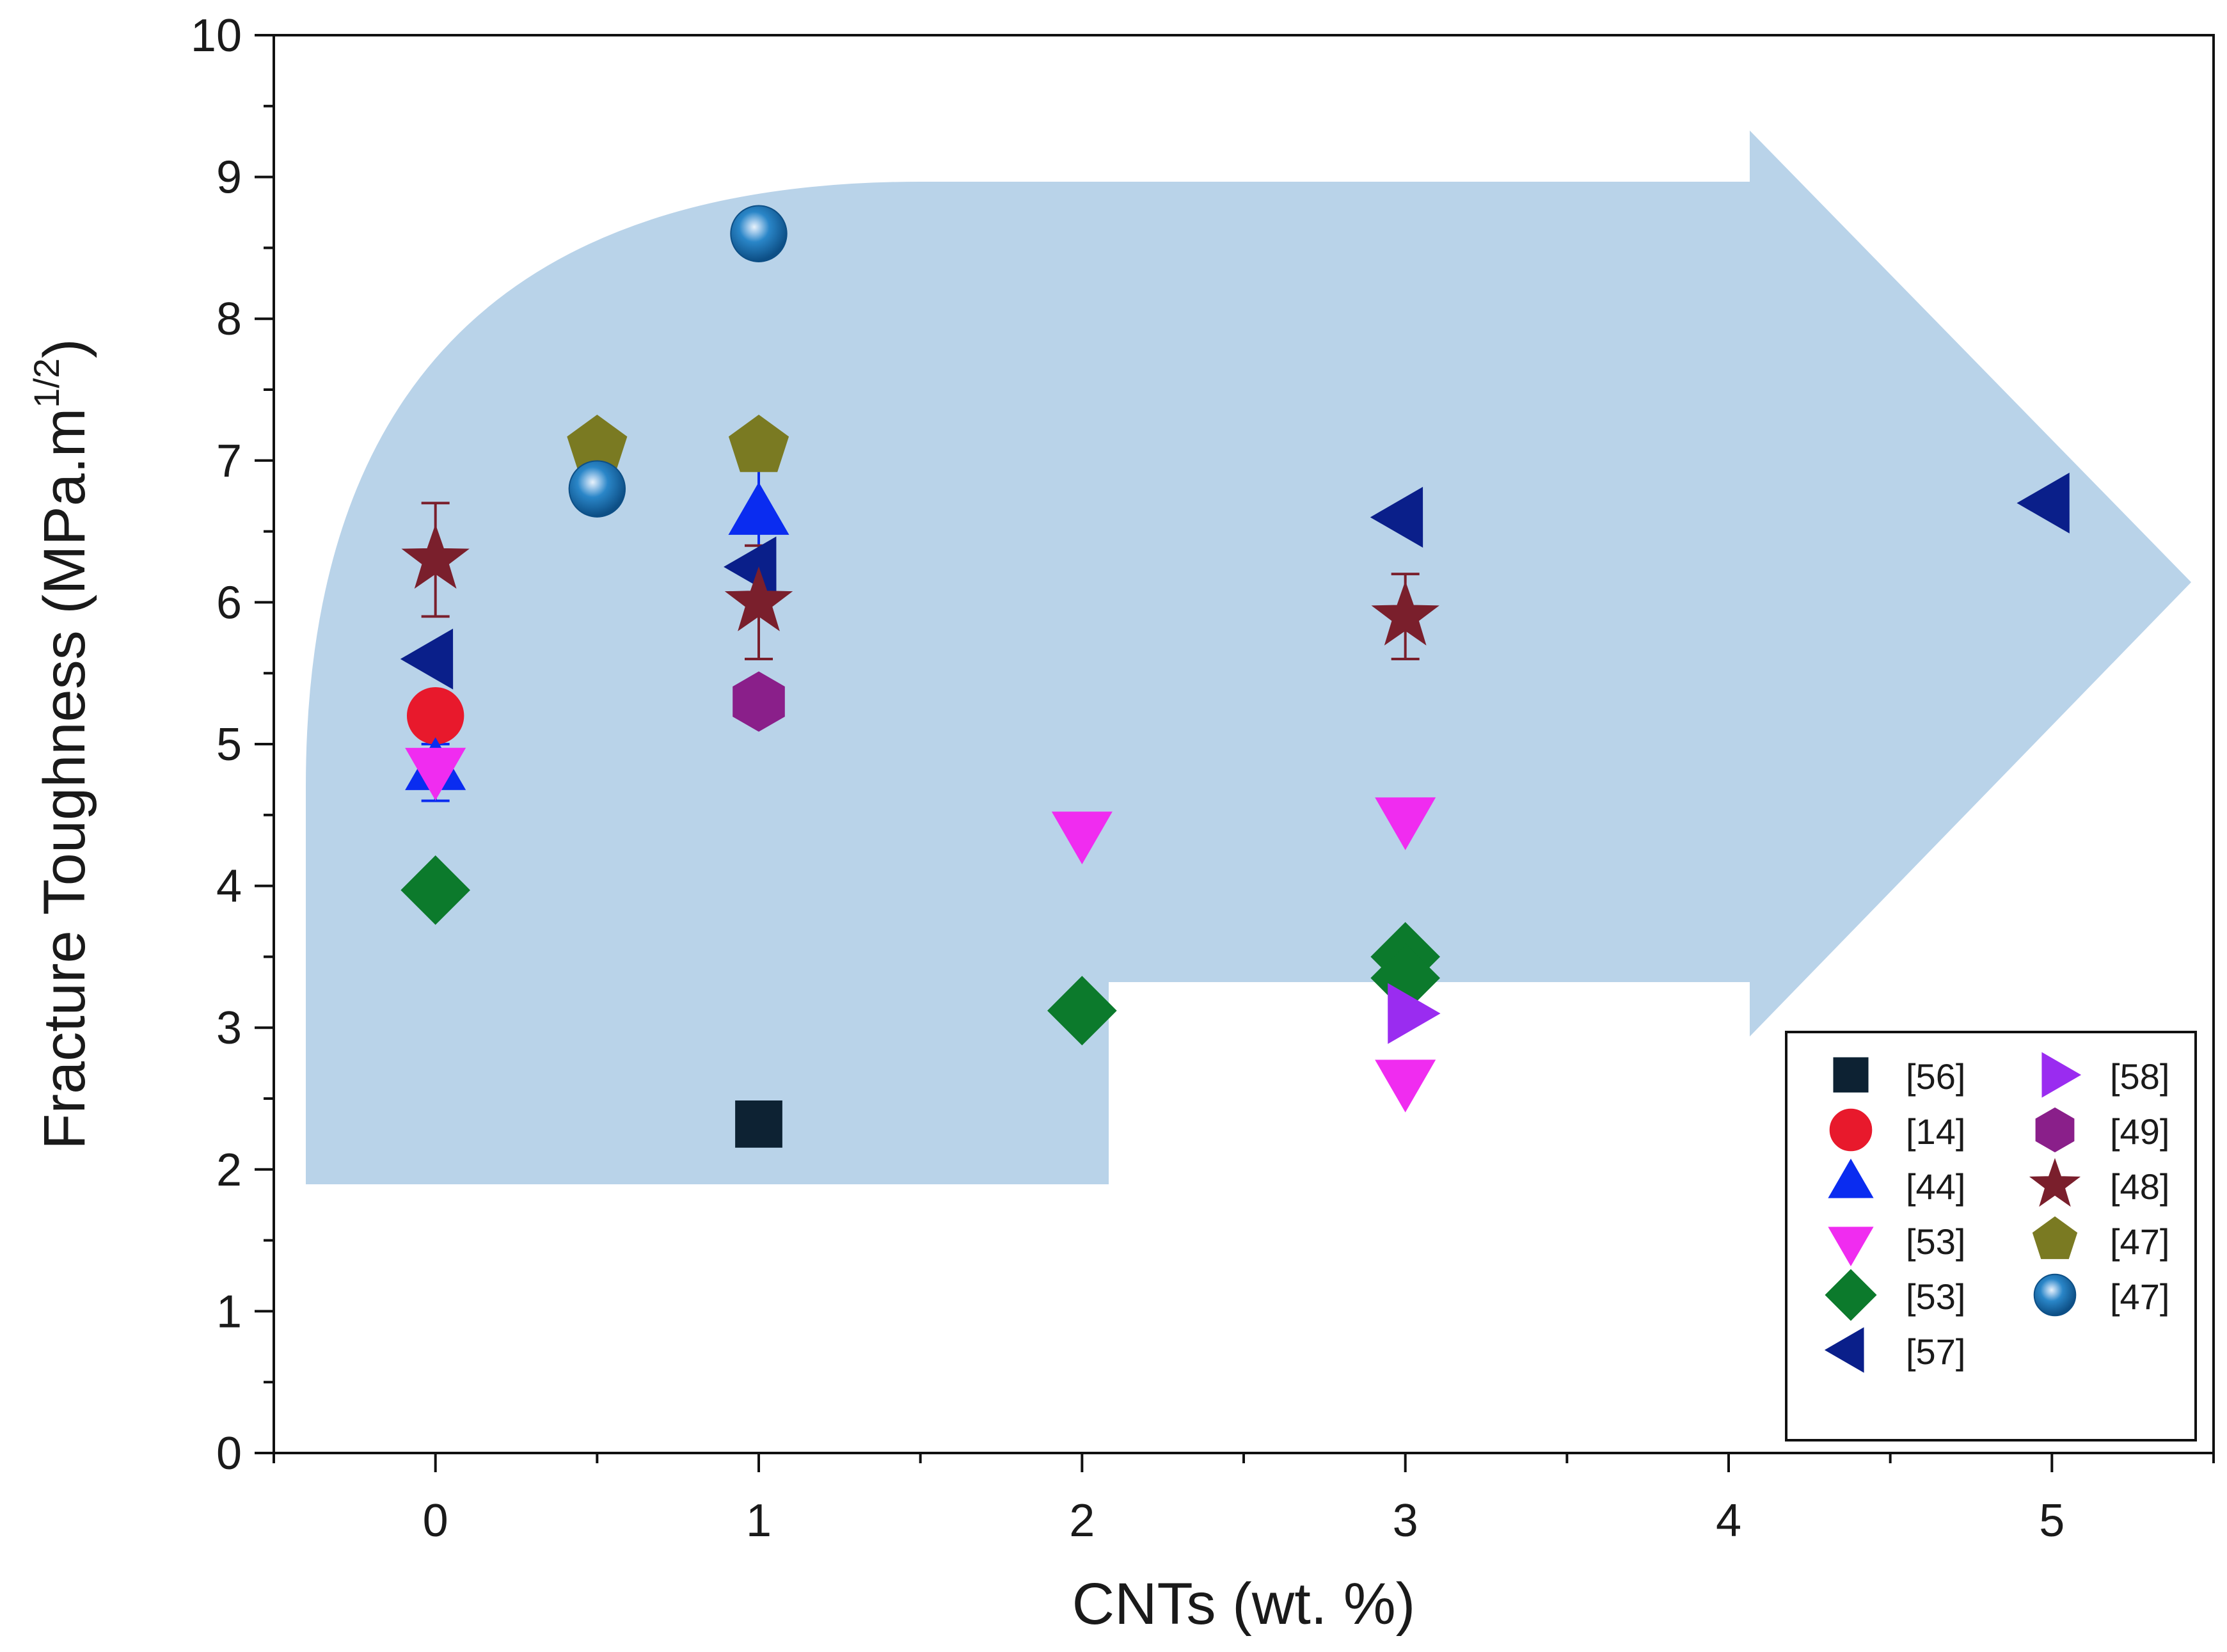  I want to click on point-pentagon, so click(758, 443).